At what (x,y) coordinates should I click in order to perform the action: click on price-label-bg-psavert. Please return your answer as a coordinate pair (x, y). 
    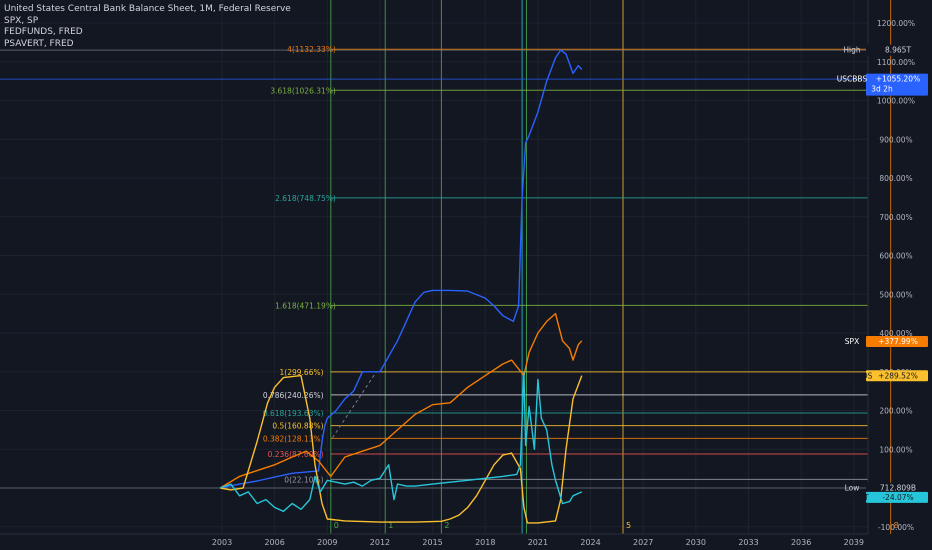
    Looking at the image, I should click on (897, 497).